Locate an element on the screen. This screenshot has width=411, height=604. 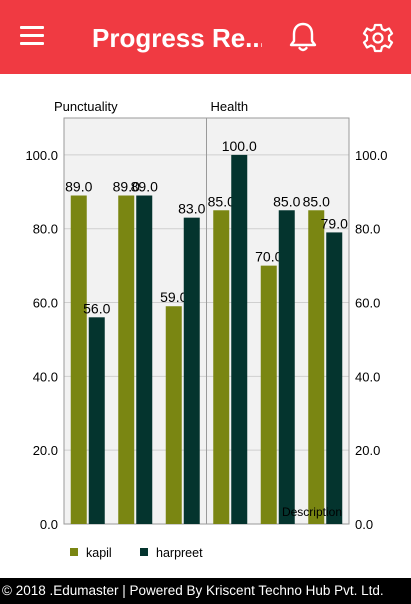
hamburger-menu-icon is located at coordinates (34, 36).